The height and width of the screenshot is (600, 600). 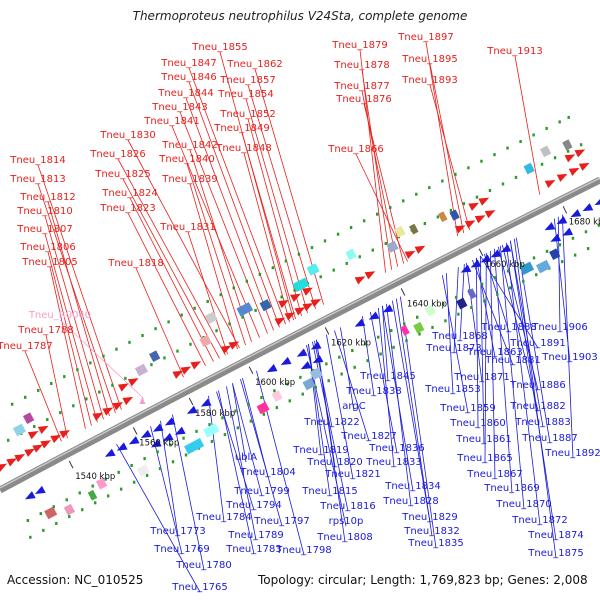 What do you see at coordinates (59, 315) in the screenshot?
I see `rna-gene-label: Tneu_R0040` at bounding box center [59, 315].